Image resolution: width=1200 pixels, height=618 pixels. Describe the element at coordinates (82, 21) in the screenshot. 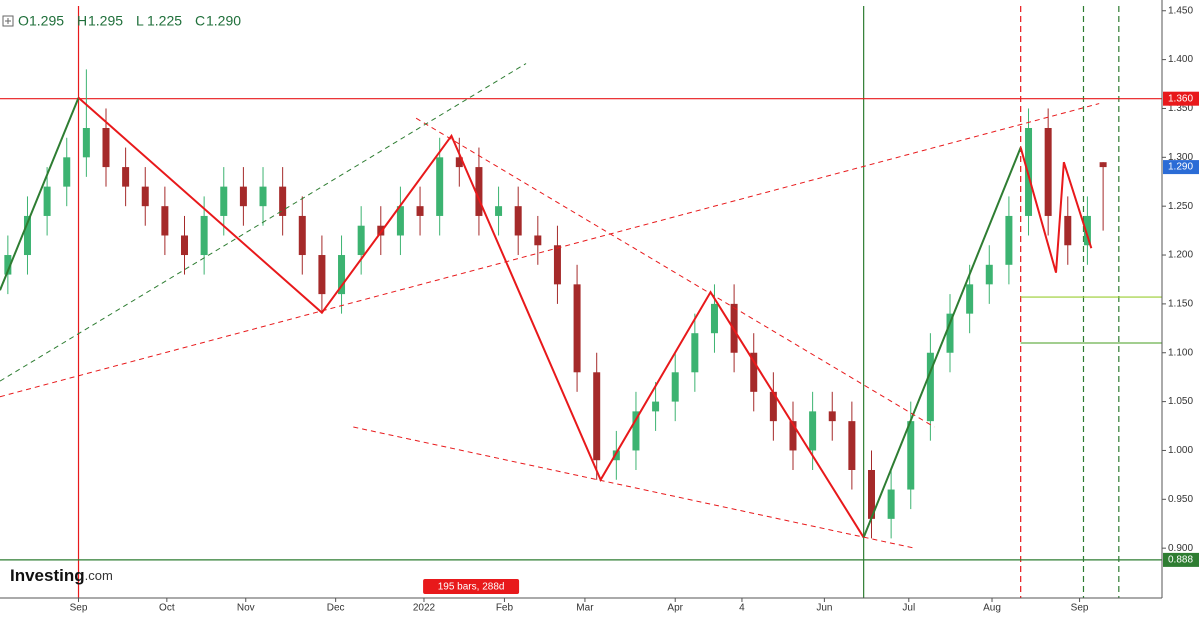

I see `legend-key: H` at that location.